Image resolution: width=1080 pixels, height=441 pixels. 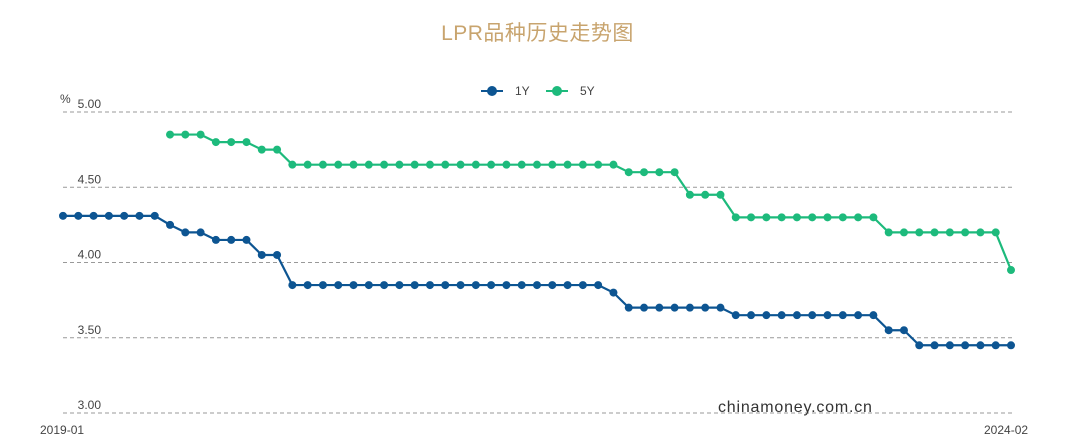 What do you see at coordinates (538, 91) in the screenshot?
I see `legend: 1Y 5Y` at bounding box center [538, 91].